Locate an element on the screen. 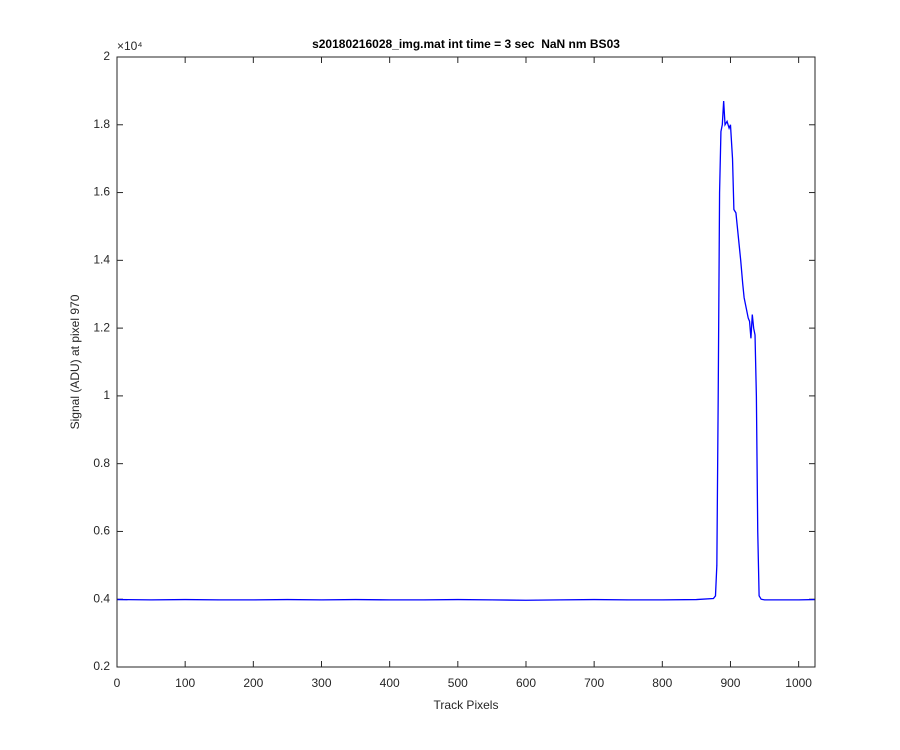 The image size is (900, 750). x-axis-label: Track Pixels is located at coordinates (466, 705).